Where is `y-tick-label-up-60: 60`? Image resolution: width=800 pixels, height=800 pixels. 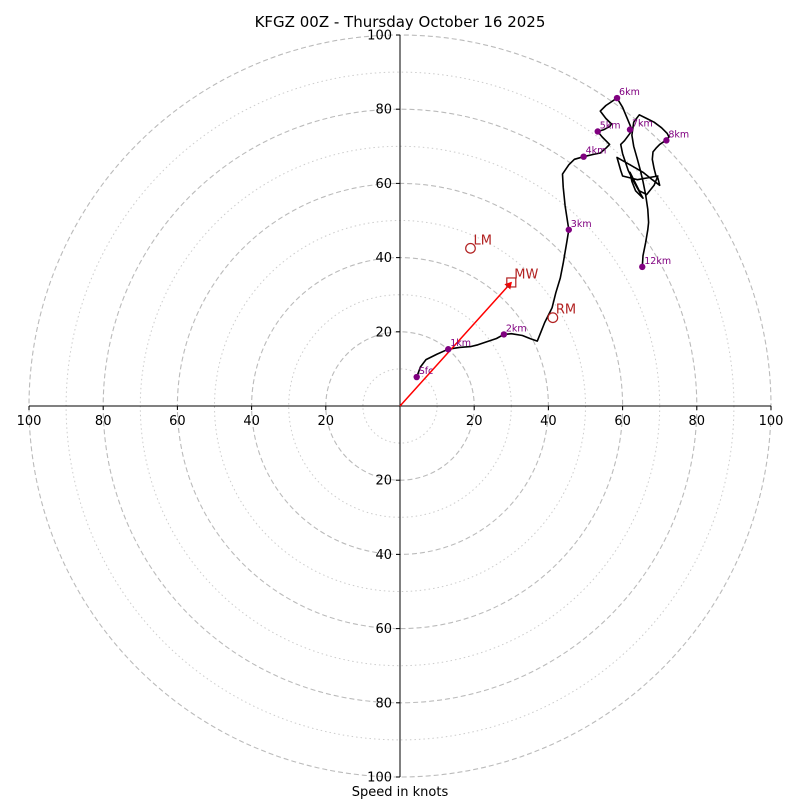 y-tick-label-up-60: 60 is located at coordinates (383, 184).